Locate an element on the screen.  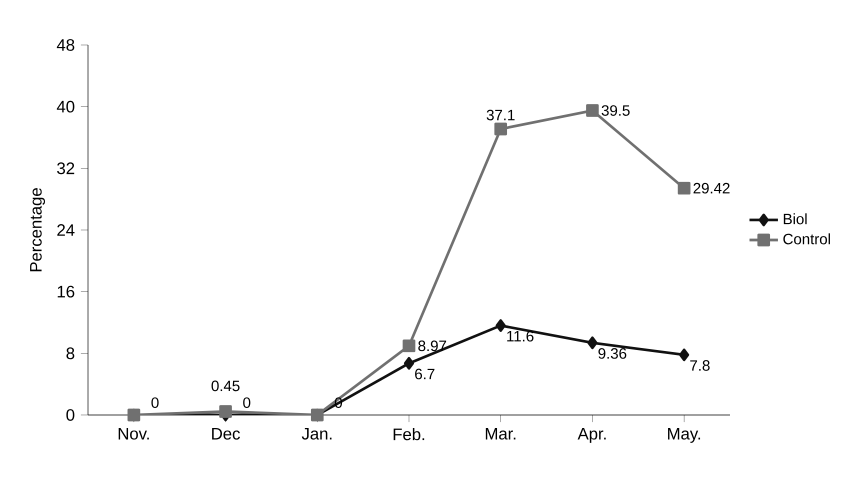
y-tick-label: 40 is located at coordinates (65, 106).